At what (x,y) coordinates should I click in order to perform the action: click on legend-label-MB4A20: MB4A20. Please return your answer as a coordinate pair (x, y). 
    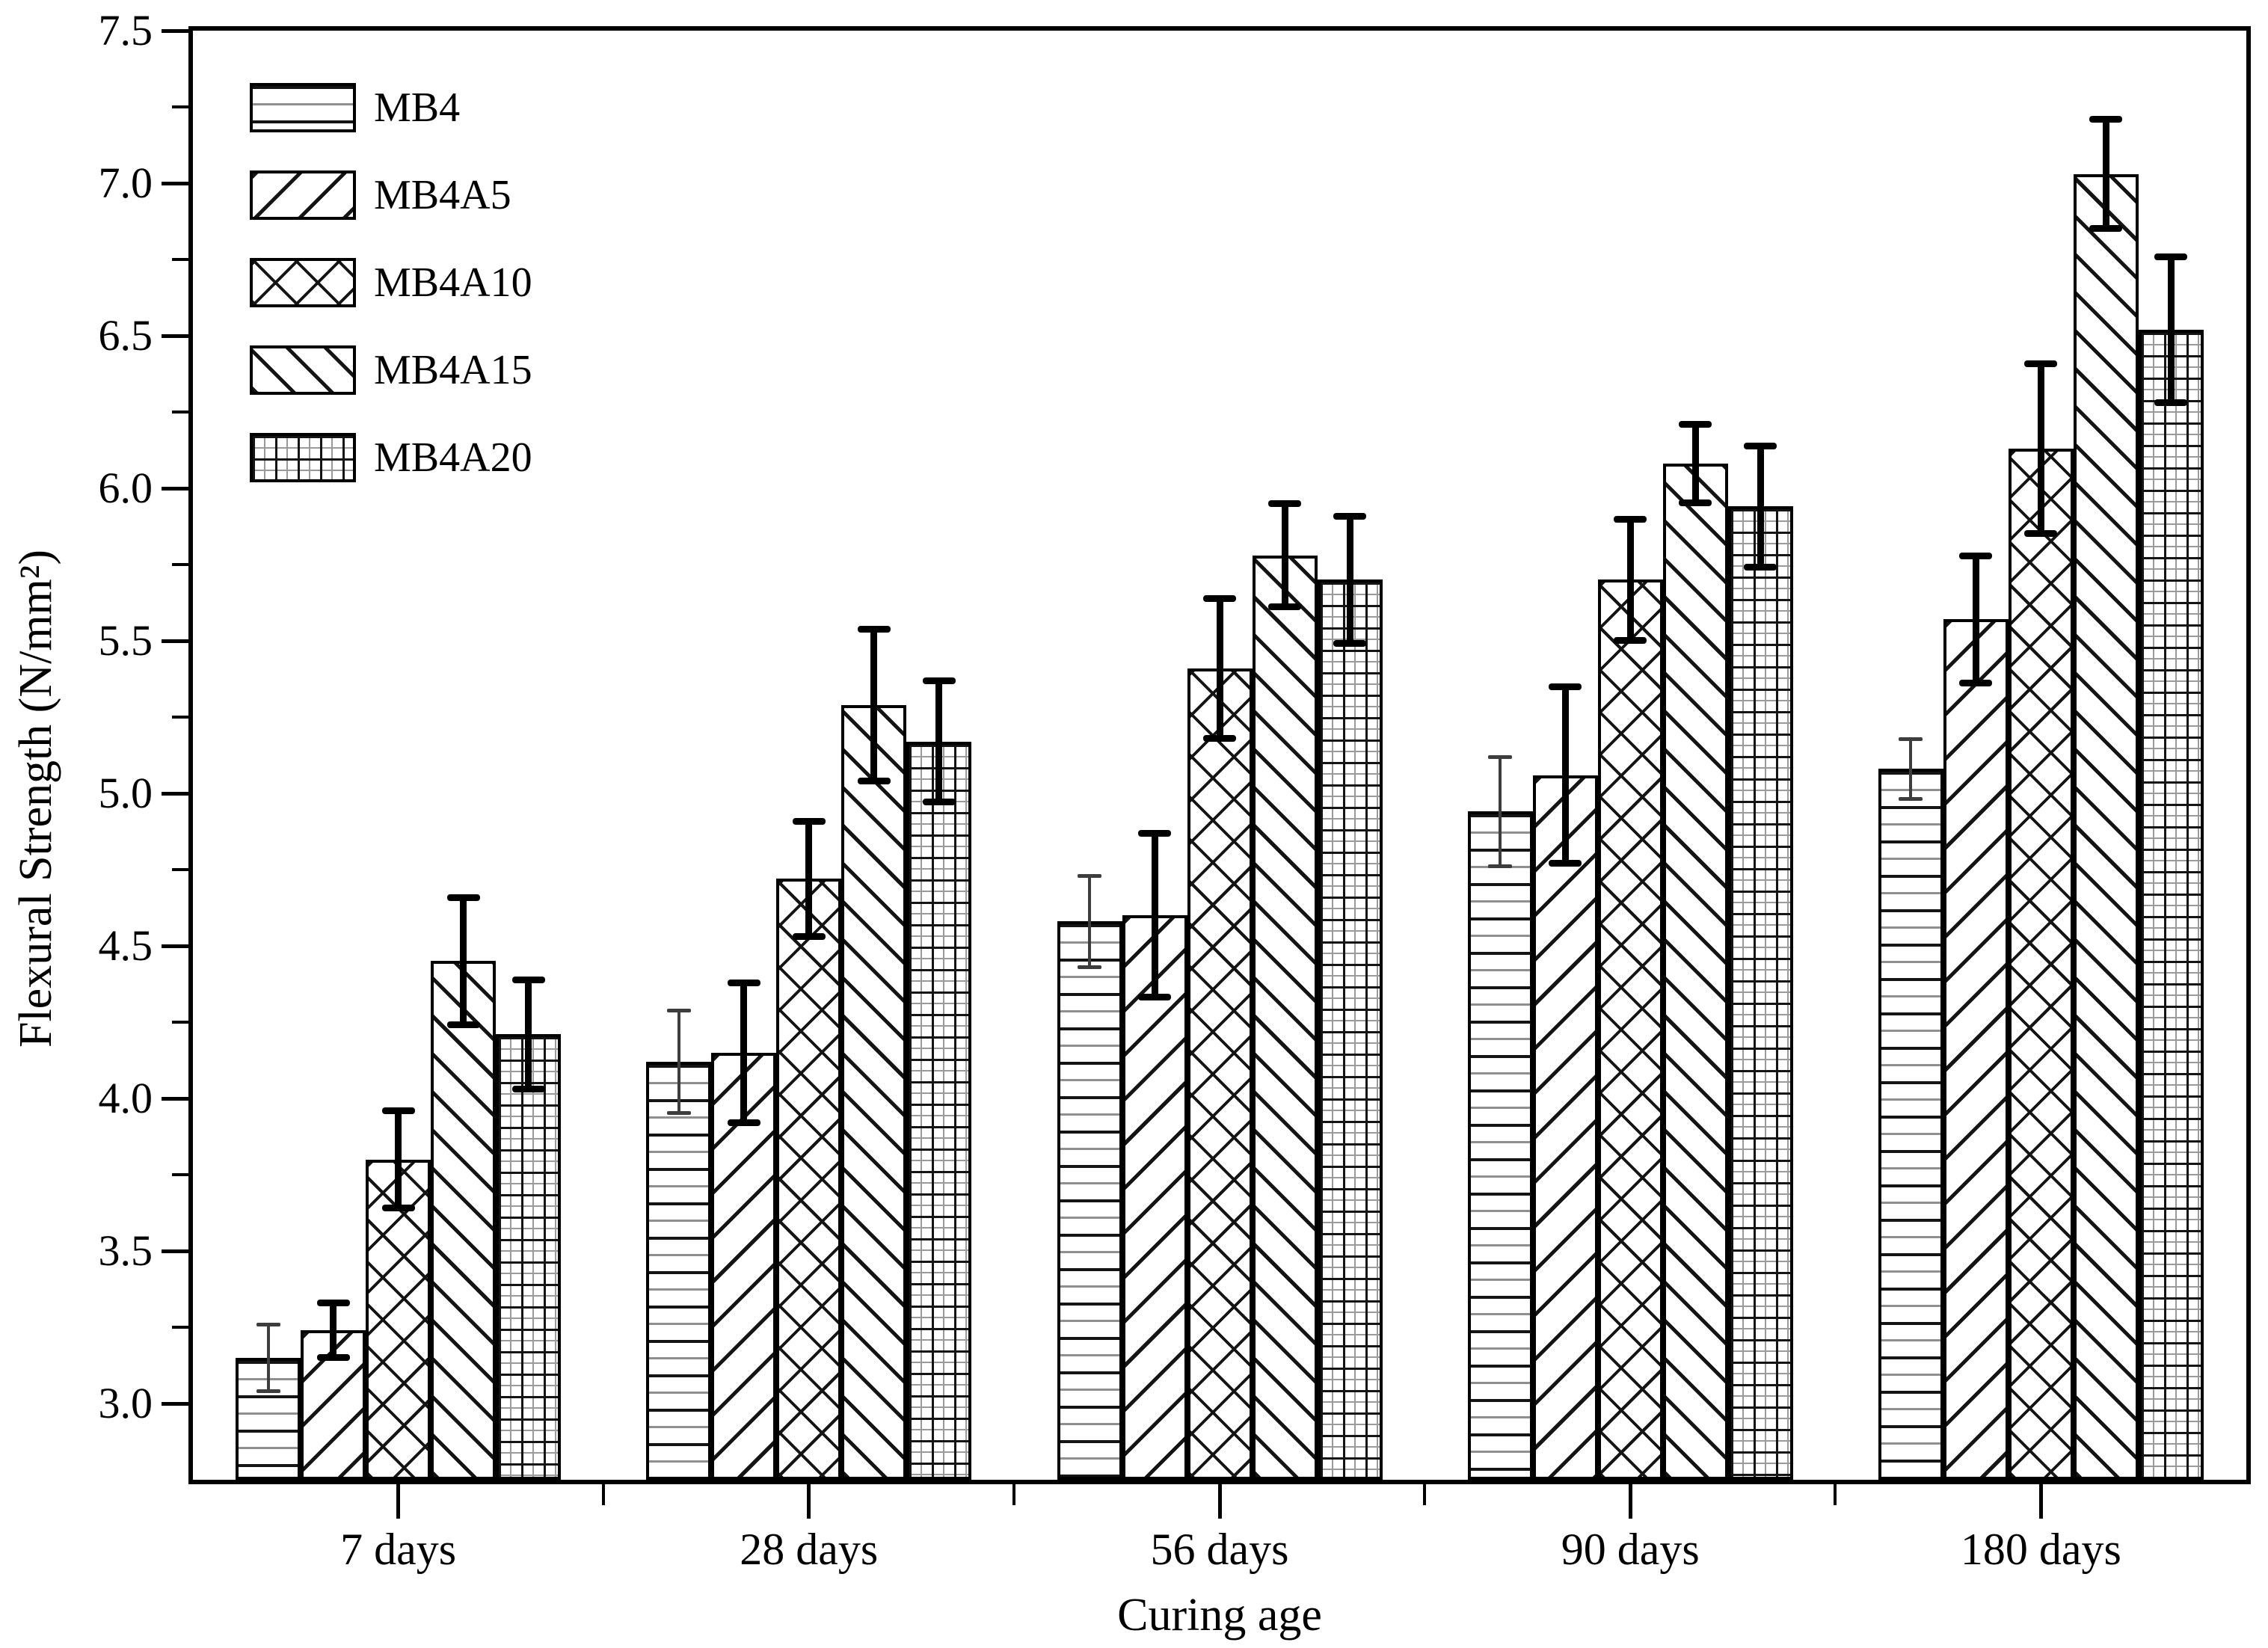
    Looking at the image, I should click on (453, 457).